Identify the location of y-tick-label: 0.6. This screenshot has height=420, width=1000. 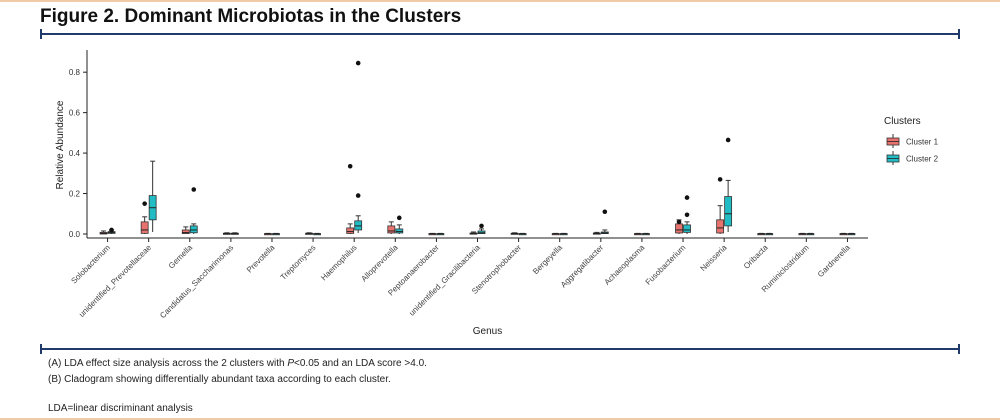
(75, 113).